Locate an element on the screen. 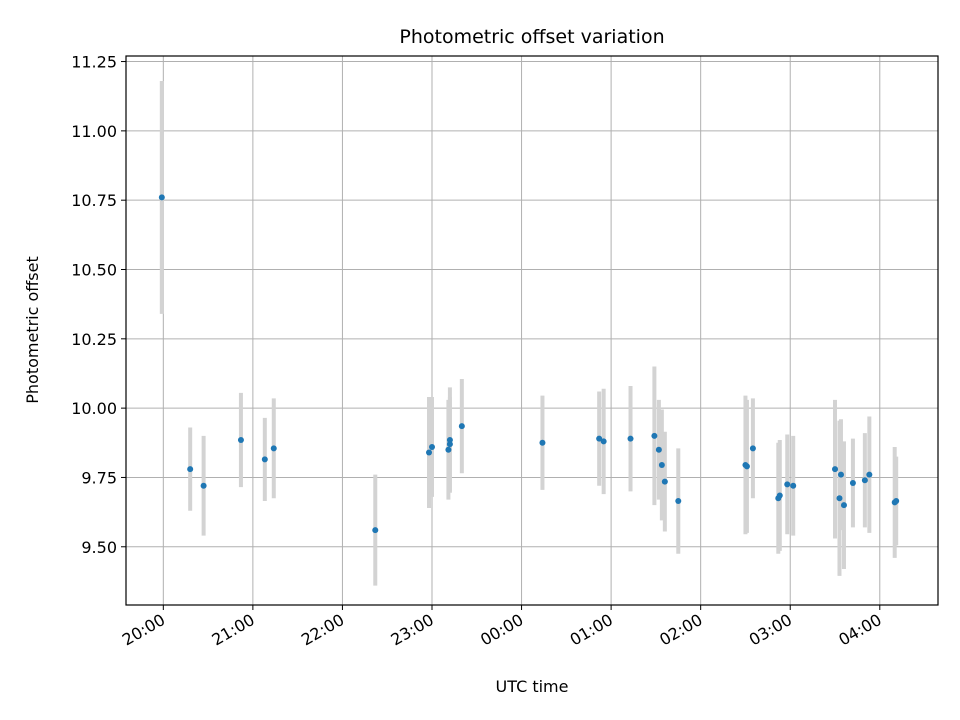 This screenshot has height=720, width=960. y-tick-label: 10.75 is located at coordinates (94, 200).